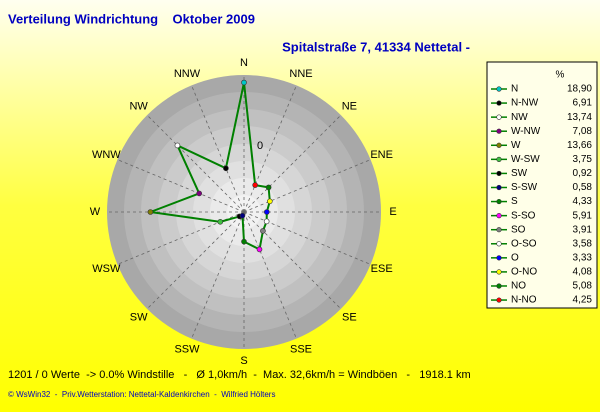 The width and height of the screenshot is (600, 412). I want to click on legend-value: 18,90, so click(579, 89).